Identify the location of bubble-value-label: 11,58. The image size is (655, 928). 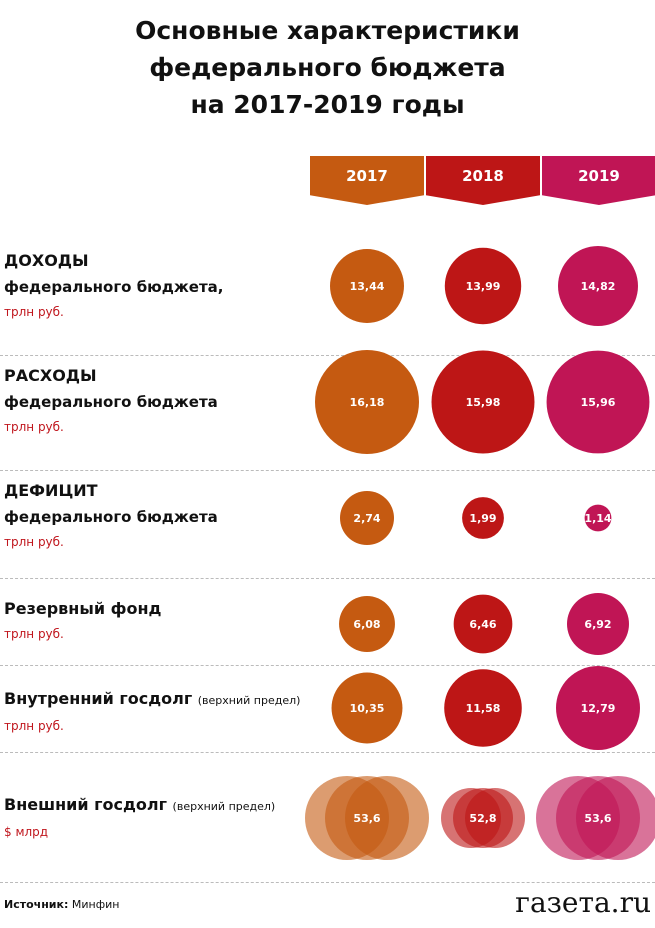
(483, 708).